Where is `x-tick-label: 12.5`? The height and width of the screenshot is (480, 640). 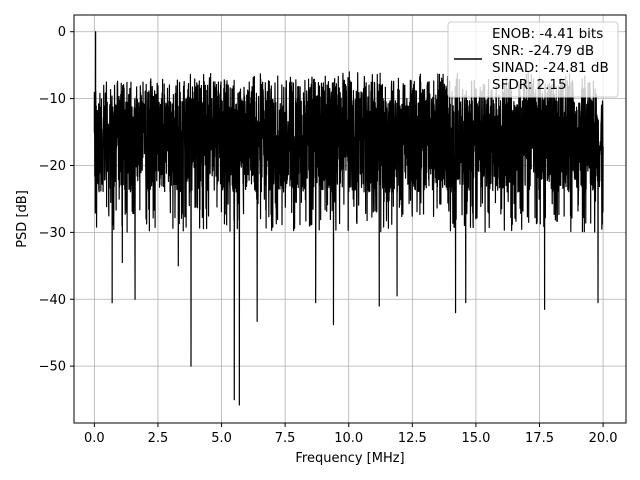
x-tick-label: 12.5 is located at coordinates (412, 438).